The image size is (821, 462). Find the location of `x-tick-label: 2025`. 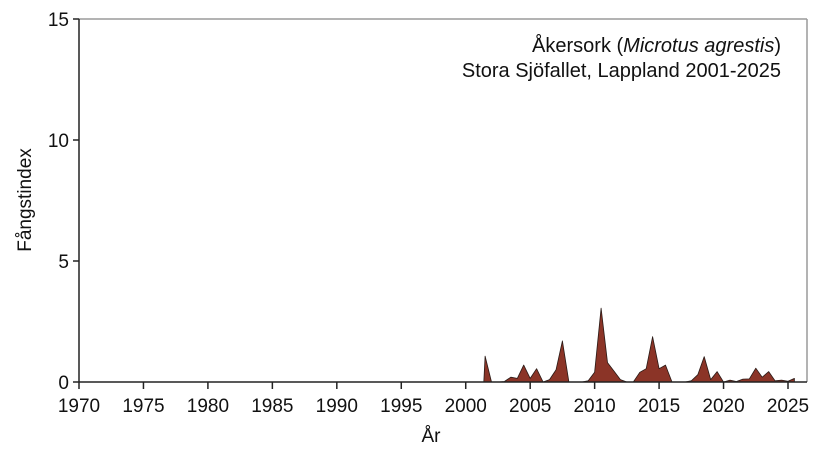

x-tick-label: 2025 is located at coordinates (788, 406).